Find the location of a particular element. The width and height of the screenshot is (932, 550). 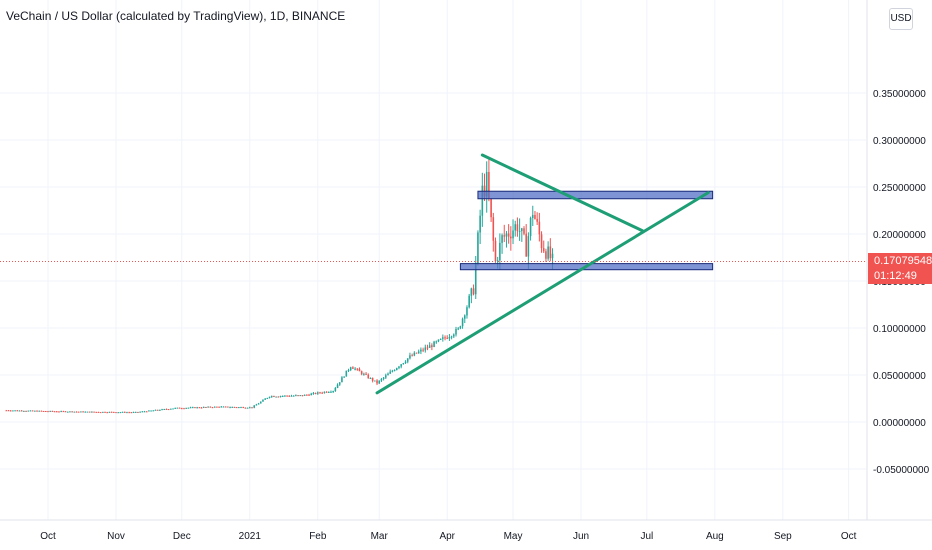

x-tick-label-11: Sep is located at coordinates (783, 536).